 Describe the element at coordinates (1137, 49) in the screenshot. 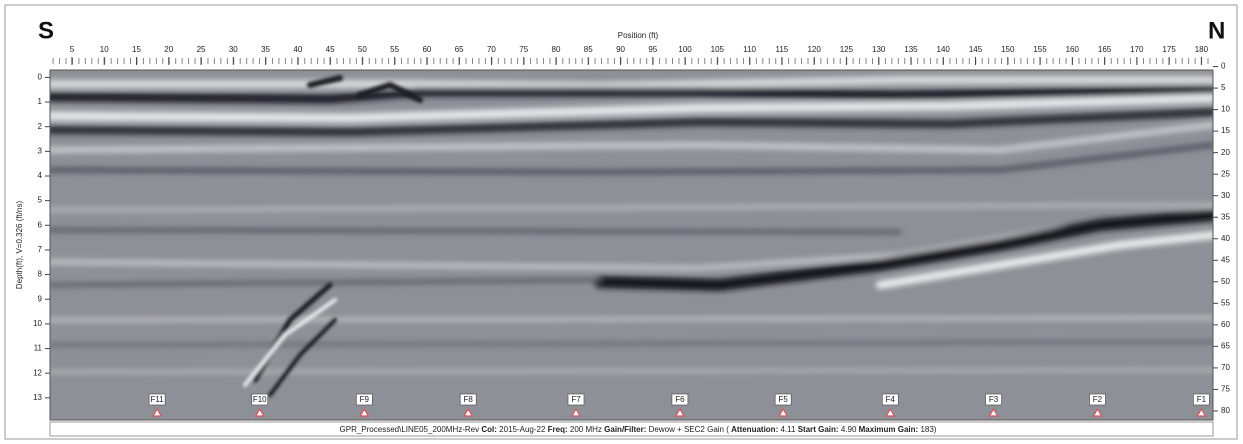

I see `x-tick-label: 170` at that location.